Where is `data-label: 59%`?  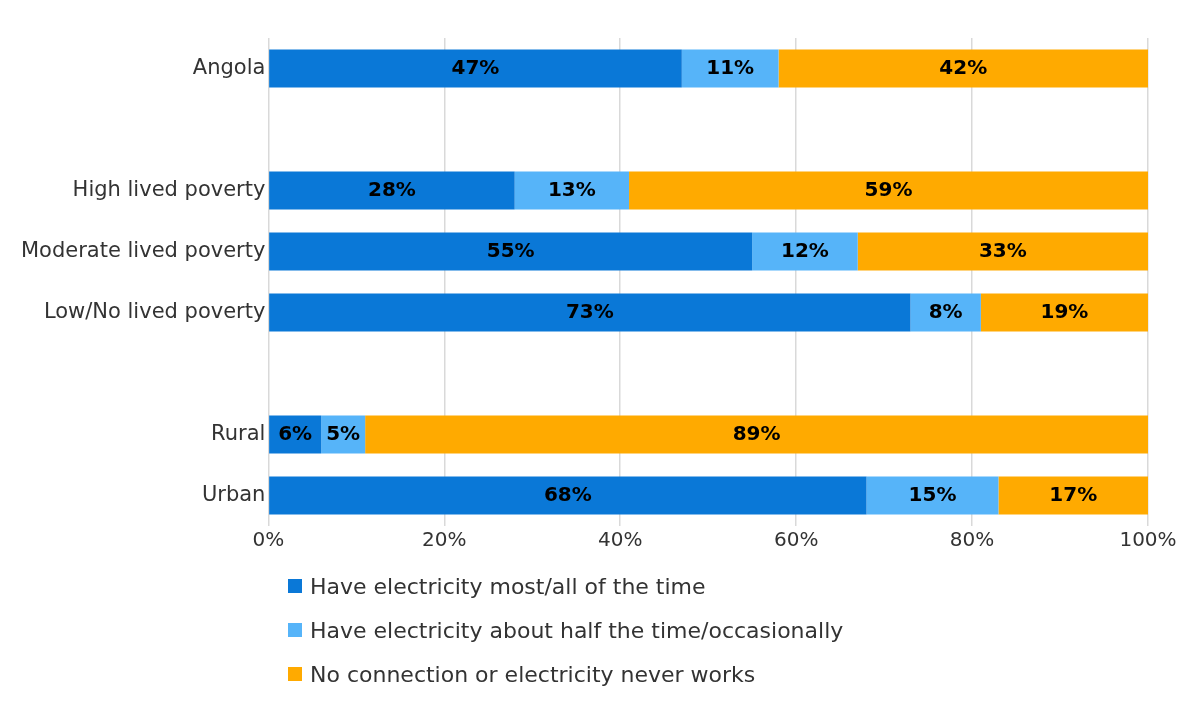
data-label: 59% is located at coordinates (888, 188).